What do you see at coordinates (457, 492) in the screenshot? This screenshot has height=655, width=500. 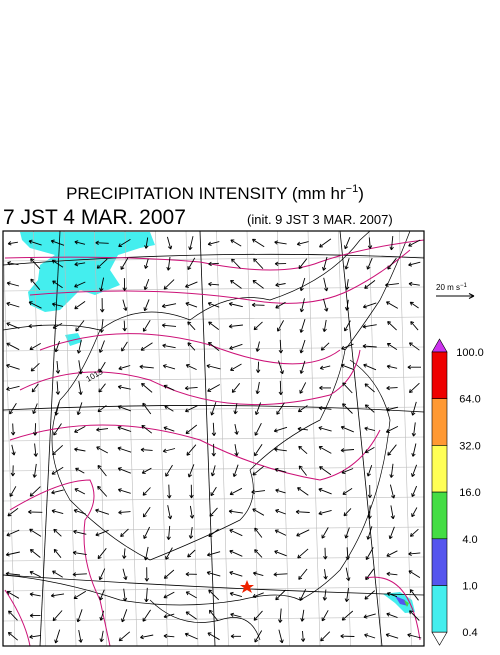 I see `colorbar: 100.0 64.0 32.0 16.0 4.0 1.0 0.4` at bounding box center [457, 492].